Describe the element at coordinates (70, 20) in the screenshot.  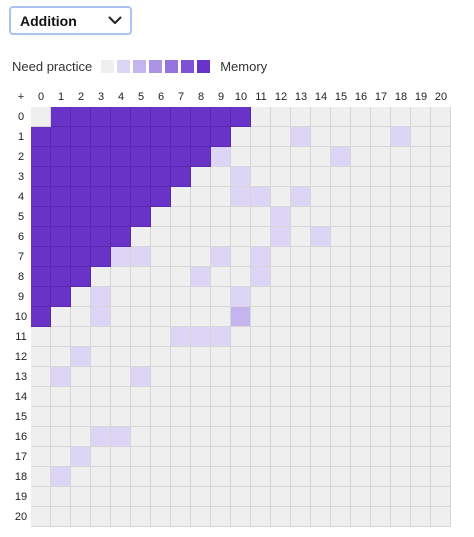
I see `operation-select: Addition` at that location.